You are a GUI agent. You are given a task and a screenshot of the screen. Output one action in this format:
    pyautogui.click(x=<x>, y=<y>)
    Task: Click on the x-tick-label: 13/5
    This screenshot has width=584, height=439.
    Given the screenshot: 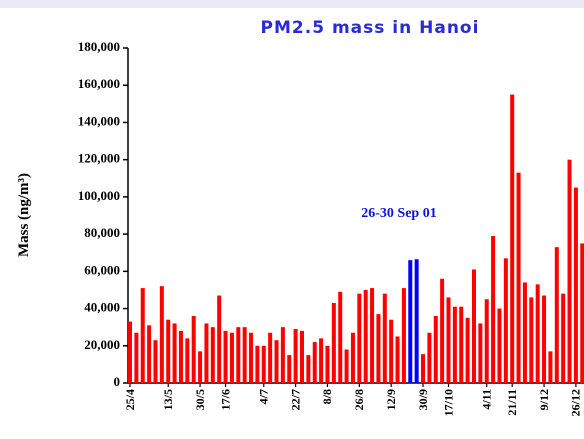 What is the action you would take?
    pyautogui.click(x=168, y=399)
    